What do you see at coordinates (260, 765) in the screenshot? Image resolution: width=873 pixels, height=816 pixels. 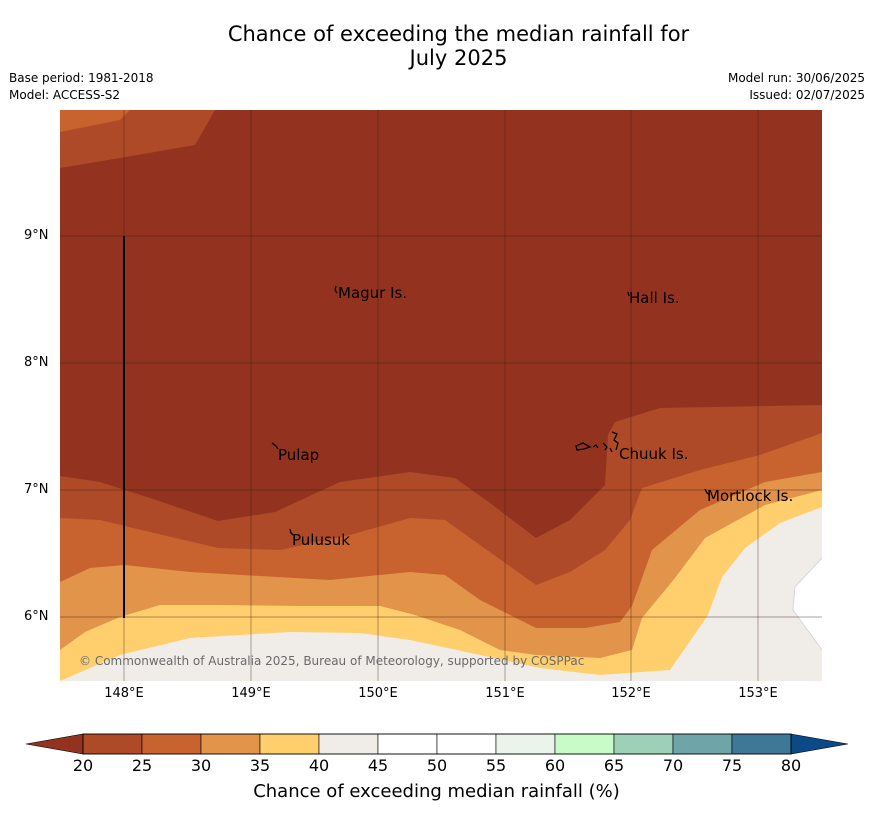 I see `colorbar-tick-label: 35` at bounding box center [260, 765].